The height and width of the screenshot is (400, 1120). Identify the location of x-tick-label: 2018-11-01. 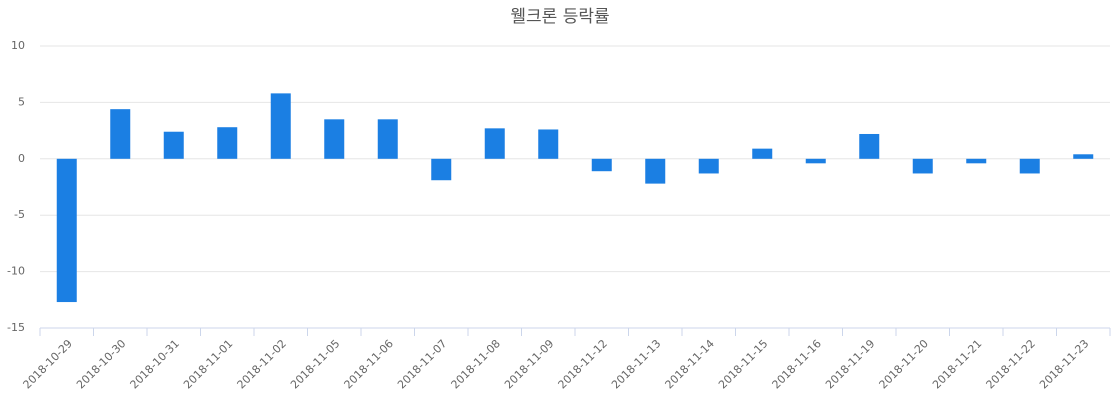
(208, 364).